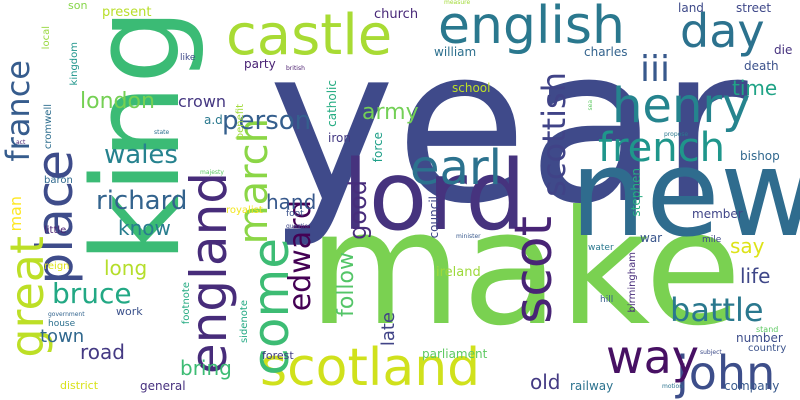  Describe the element at coordinates (370, 368) in the screenshot. I see `word-scotland: scotland` at that location.